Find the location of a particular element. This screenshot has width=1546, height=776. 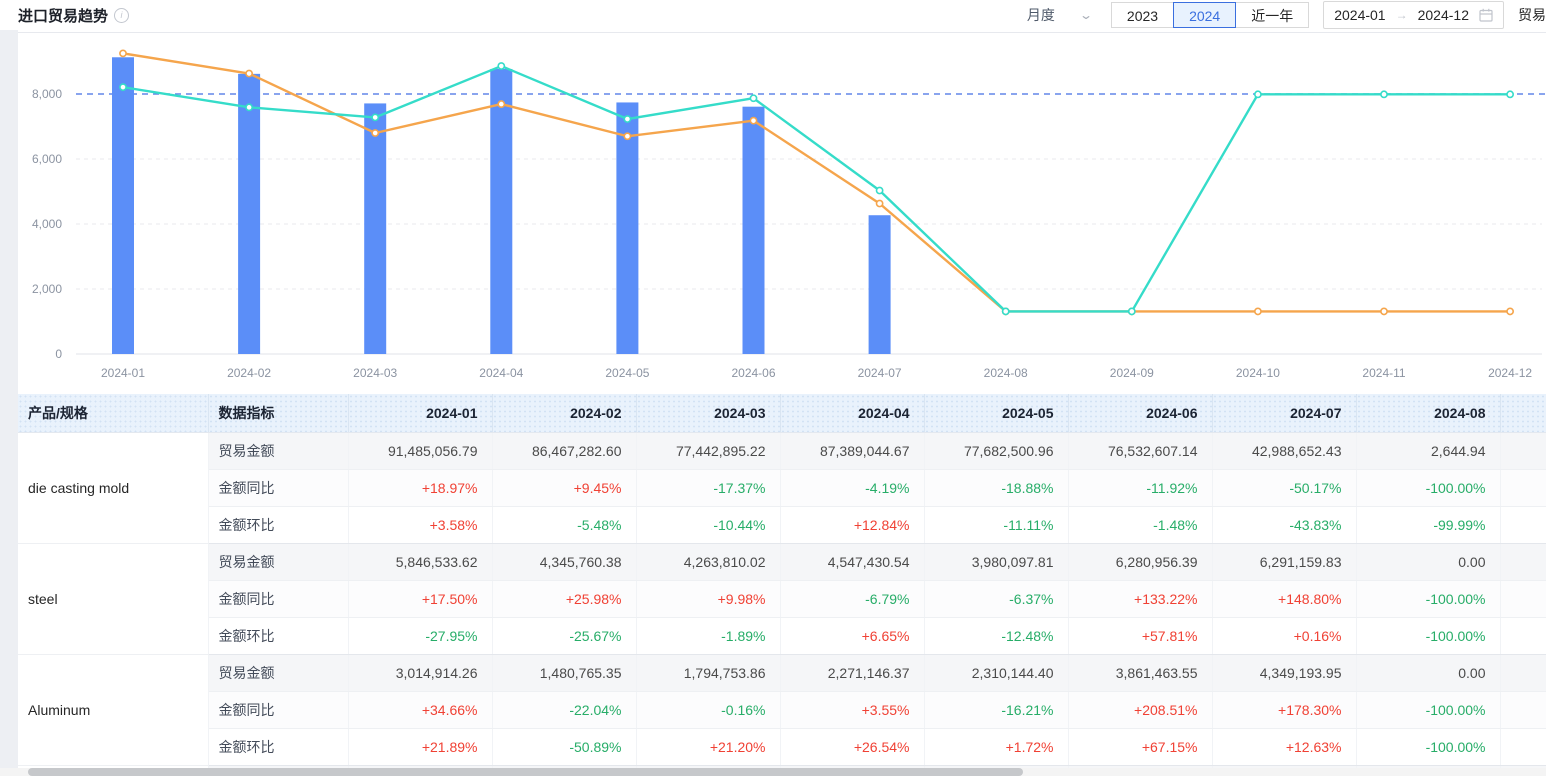

info-icon: i is located at coordinates (122, 15).